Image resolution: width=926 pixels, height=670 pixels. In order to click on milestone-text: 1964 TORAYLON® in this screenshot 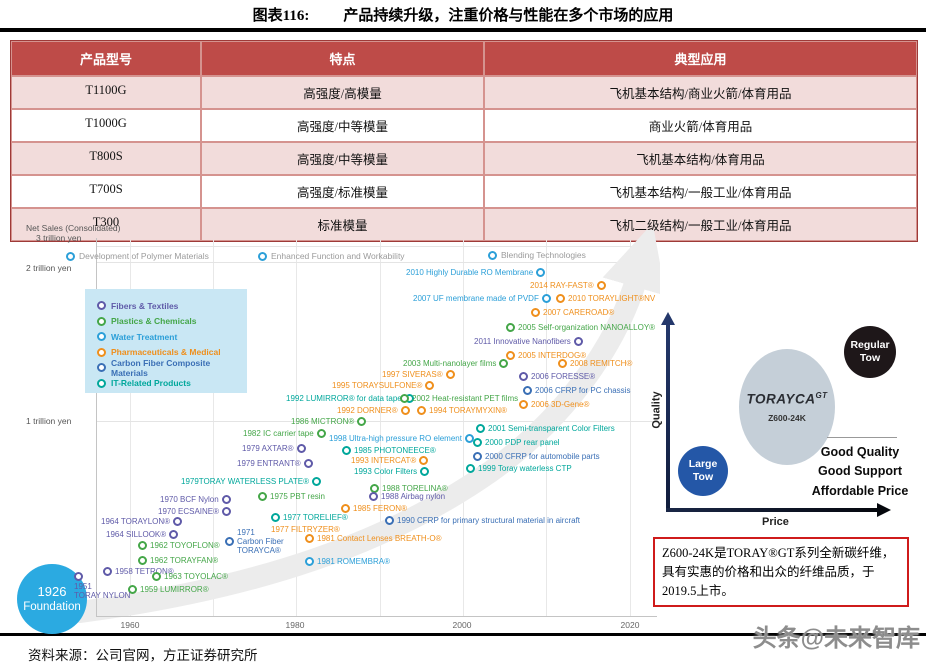, I will do `click(136, 521)`.